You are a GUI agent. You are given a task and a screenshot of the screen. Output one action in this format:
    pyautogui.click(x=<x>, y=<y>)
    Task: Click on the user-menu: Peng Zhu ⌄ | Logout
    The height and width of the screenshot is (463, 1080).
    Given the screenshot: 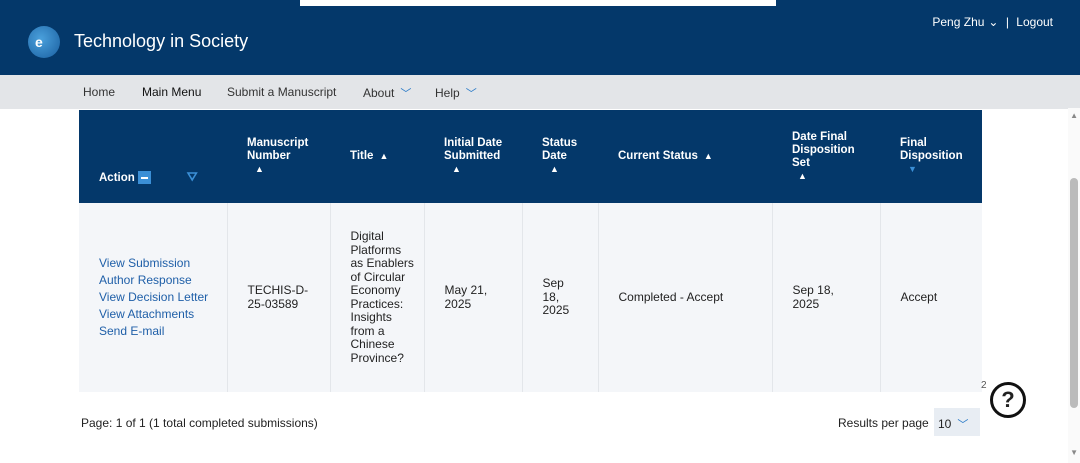 What is the action you would take?
    pyautogui.click(x=990, y=22)
    